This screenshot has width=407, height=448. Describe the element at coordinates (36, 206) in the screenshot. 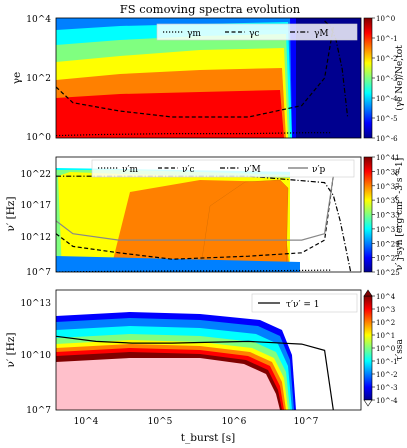

I see `mid-ytick-17: 10^17` at that location.